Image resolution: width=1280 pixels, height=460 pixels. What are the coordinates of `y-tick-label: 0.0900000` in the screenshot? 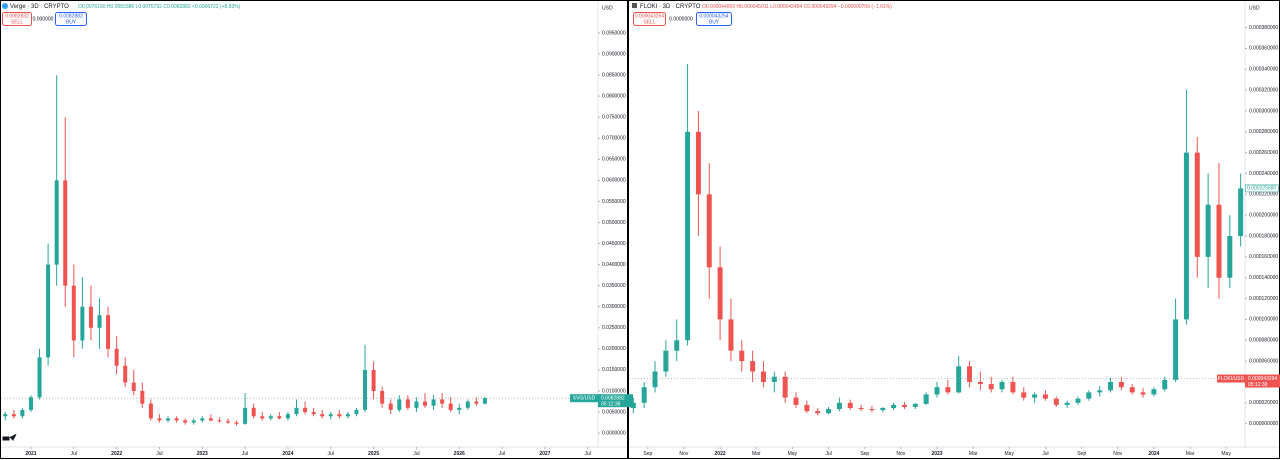 It's located at (614, 54).